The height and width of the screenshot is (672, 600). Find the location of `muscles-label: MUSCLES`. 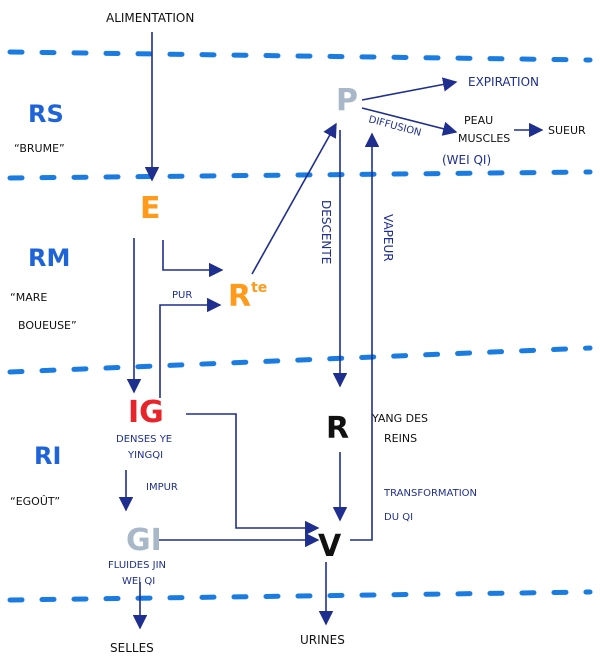

muscles-label: MUSCLES is located at coordinates (484, 138).